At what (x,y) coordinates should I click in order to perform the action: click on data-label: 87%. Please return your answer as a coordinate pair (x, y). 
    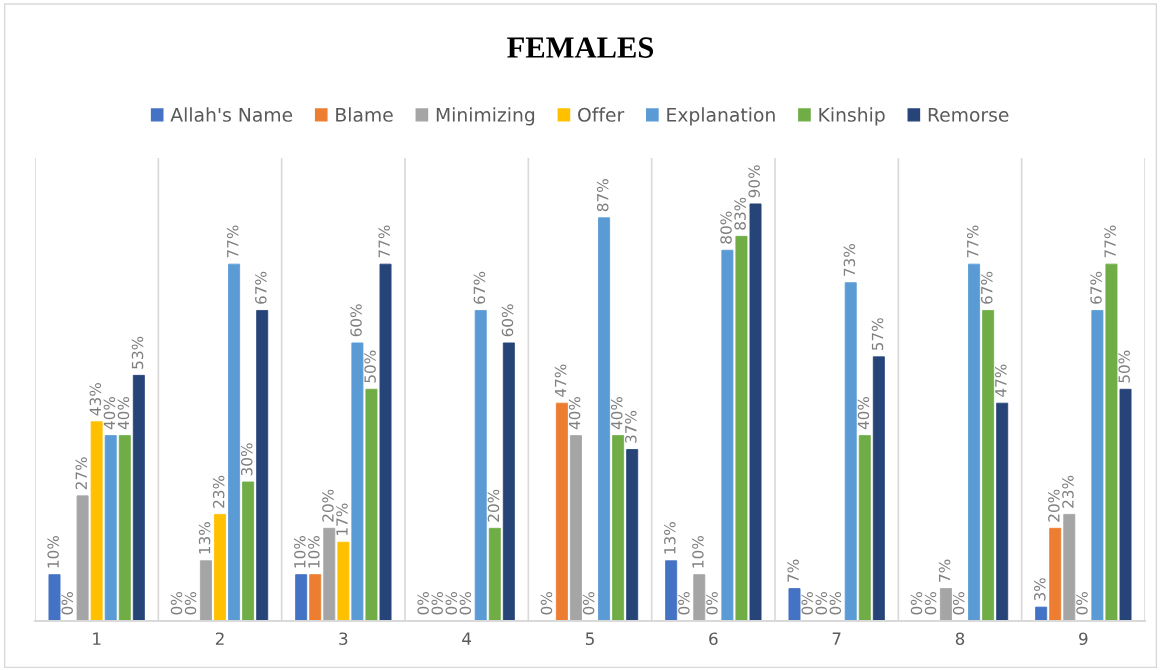
    Looking at the image, I should click on (602, 195).